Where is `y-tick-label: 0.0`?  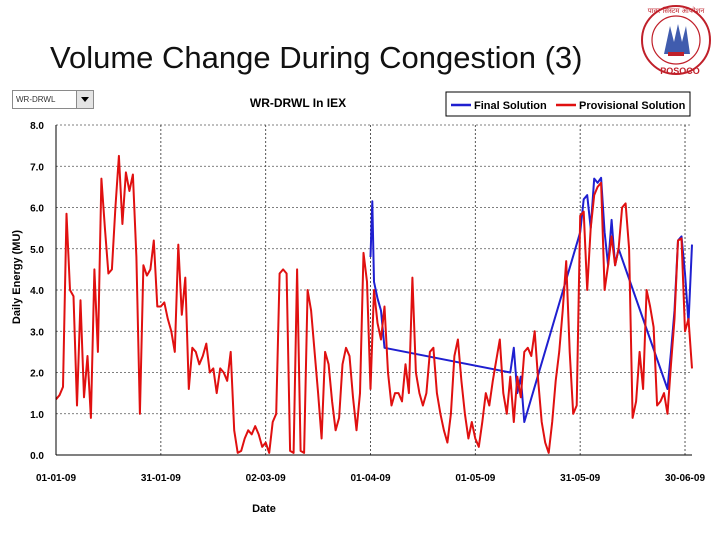 y-tick-label: 0.0 is located at coordinates (37, 456).